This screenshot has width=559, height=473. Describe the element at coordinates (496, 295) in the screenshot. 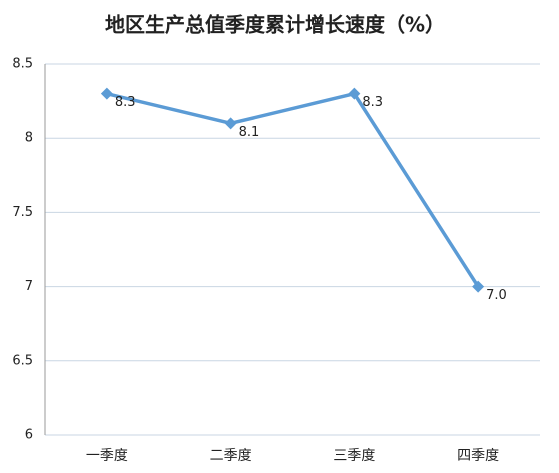

I see `data-label: 7.0` at that location.